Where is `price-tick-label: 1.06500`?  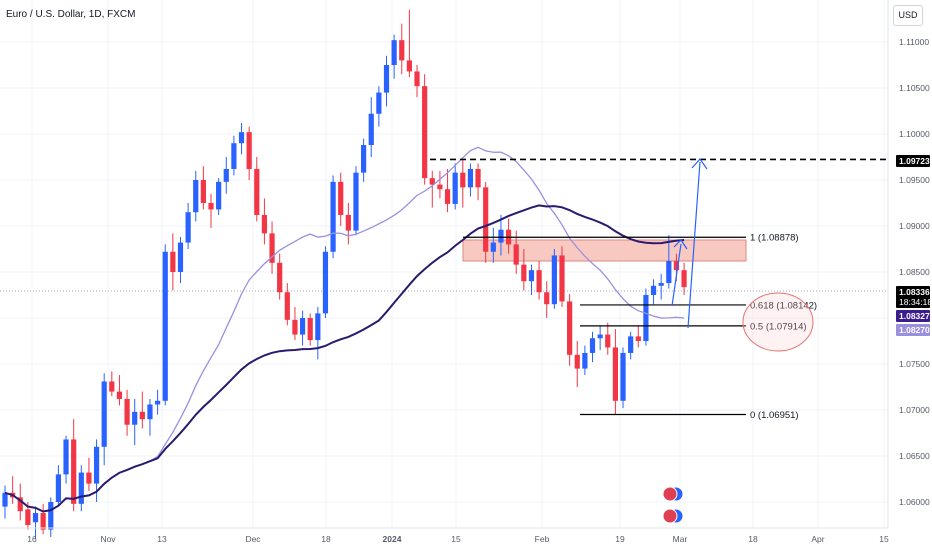
price-tick-label: 1.06500 is located at coordinates (914, 456).